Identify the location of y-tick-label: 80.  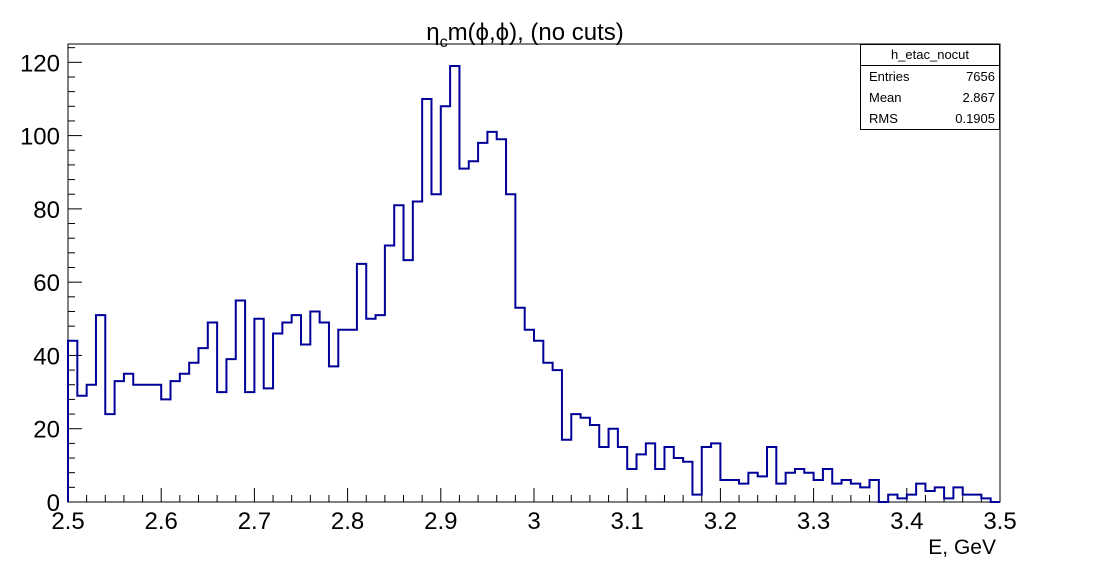
(46, 210).